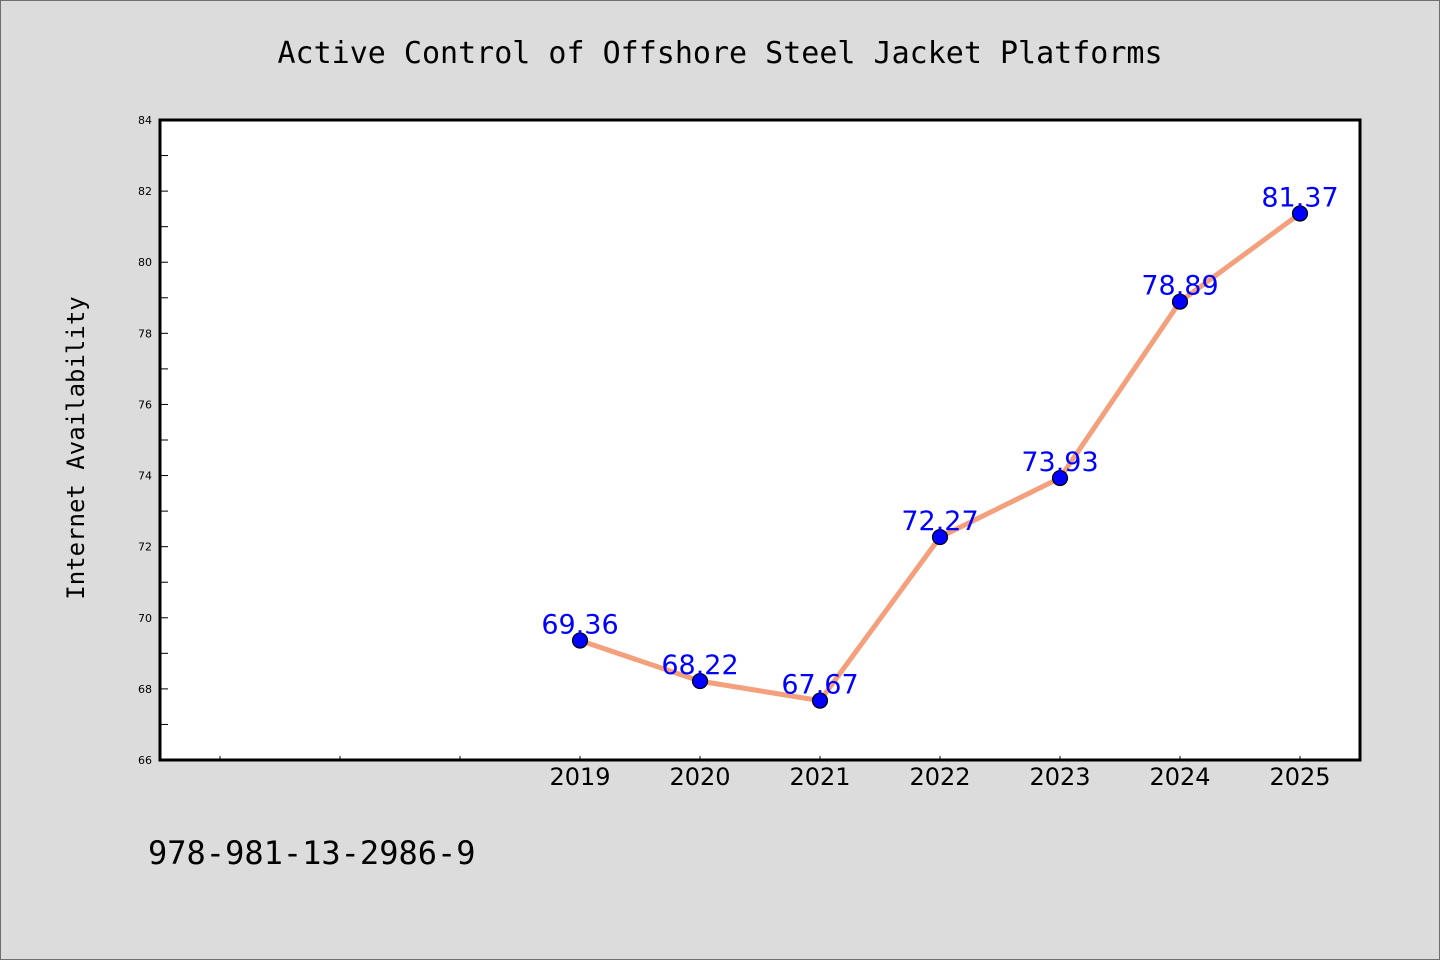  What do you see at coordinates (145, 262) in the screenshot?
I see `y-tick-label: 80` at bounding box center [145, 262].